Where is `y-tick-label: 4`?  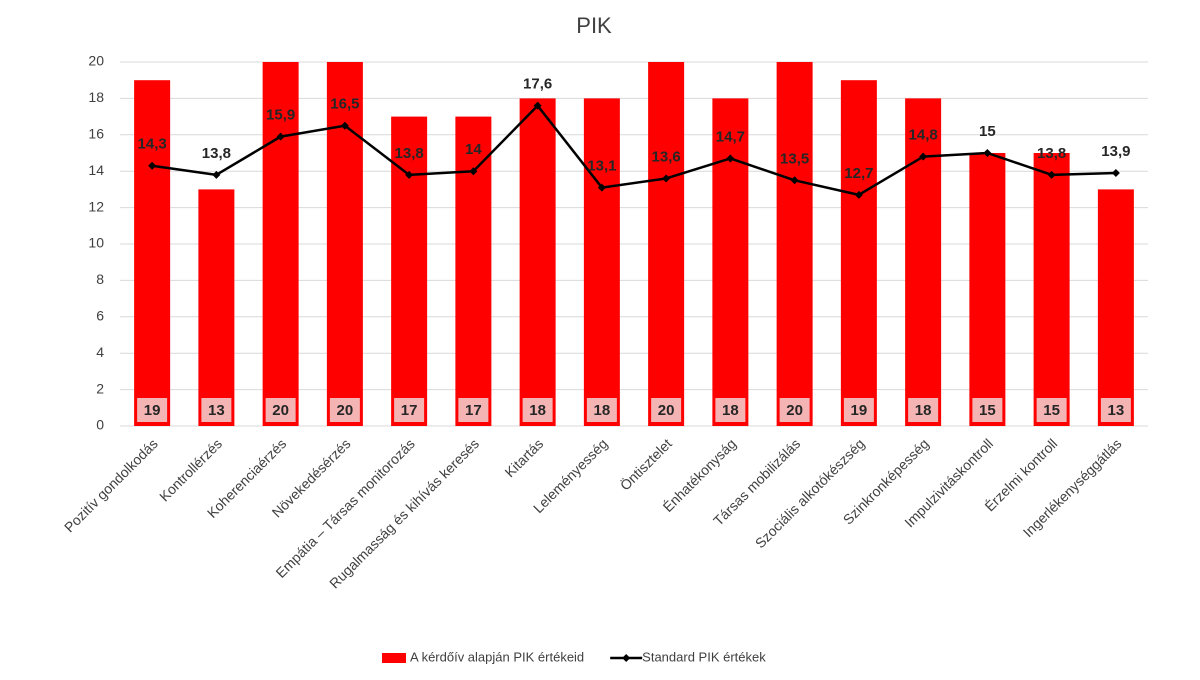
y-tick-label: 4 is located at coordinates (100, 352).